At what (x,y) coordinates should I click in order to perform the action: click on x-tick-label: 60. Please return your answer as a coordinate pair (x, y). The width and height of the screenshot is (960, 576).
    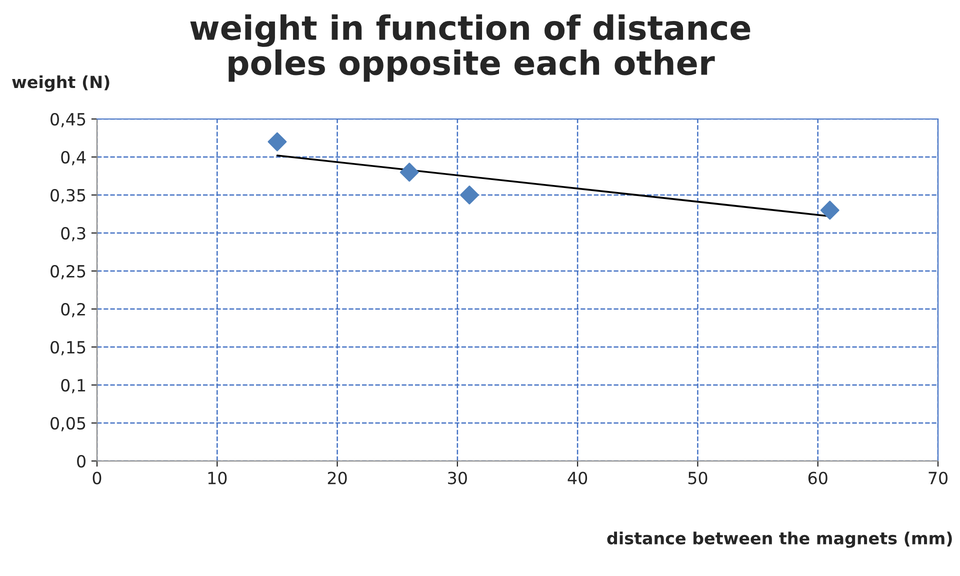
    Looking at the image, I should click on (818, 478).